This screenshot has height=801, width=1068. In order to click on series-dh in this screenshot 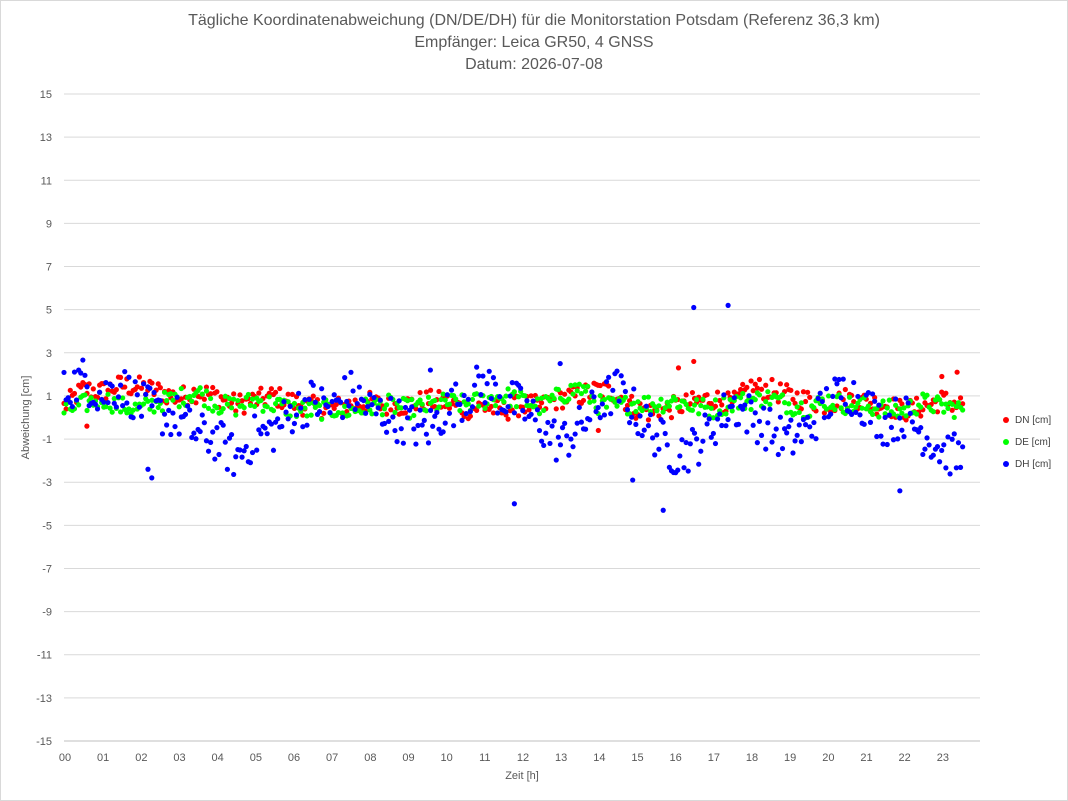, I will do `click(513, 417)`.